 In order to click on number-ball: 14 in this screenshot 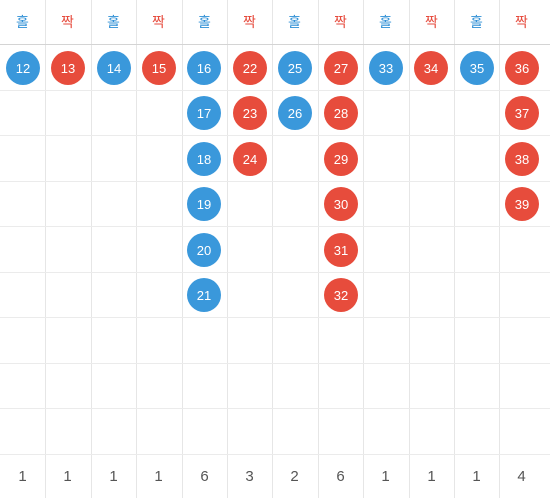, I will do `click(114, 68)`.